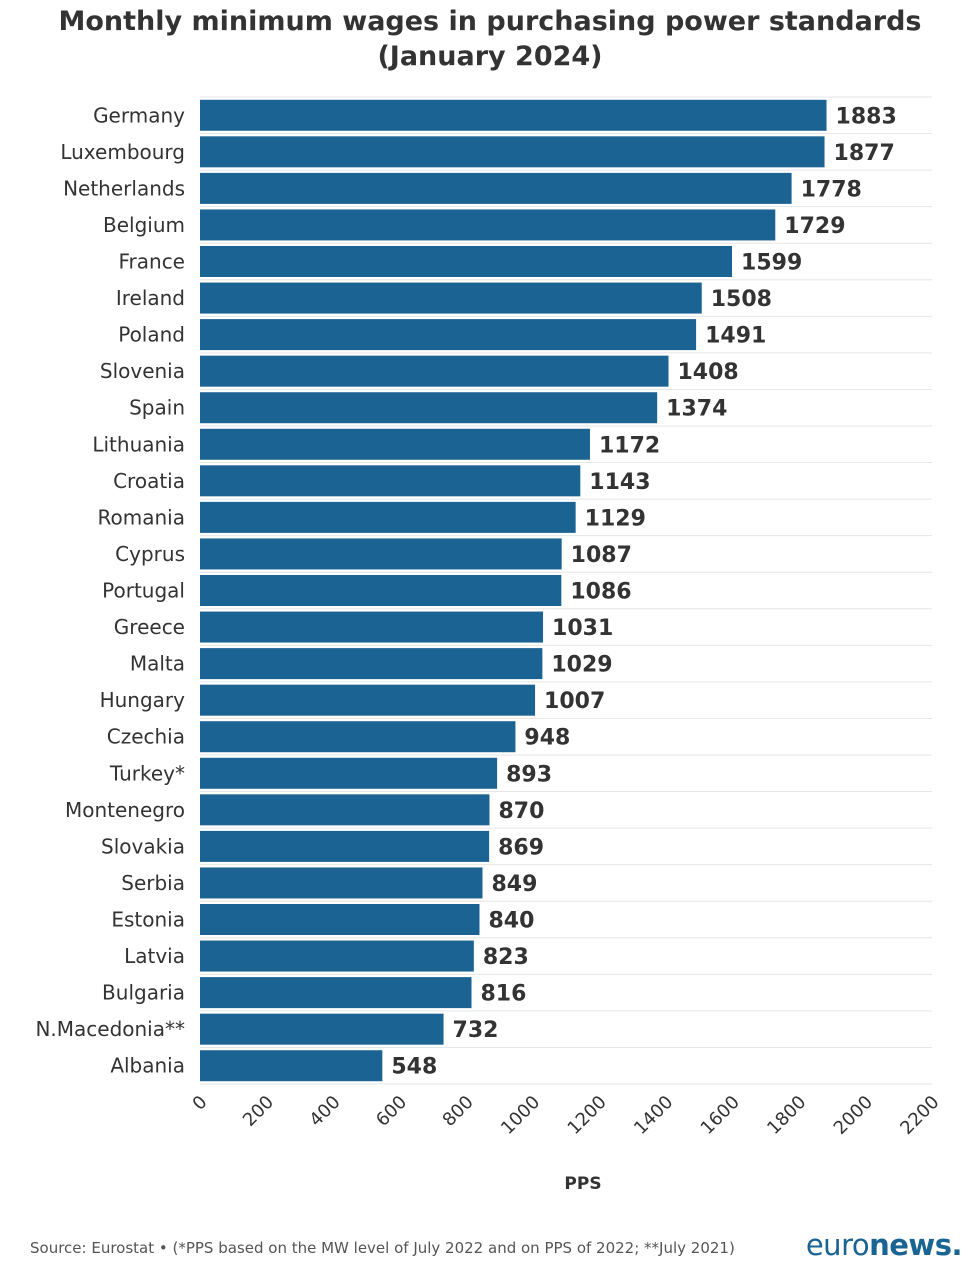 Image resolution: width=980 pixels, height=1283 pixels. Describe the element at coordinates (582, 1184) in the screenshot. I see `x-axis-title: PPS` at that location.